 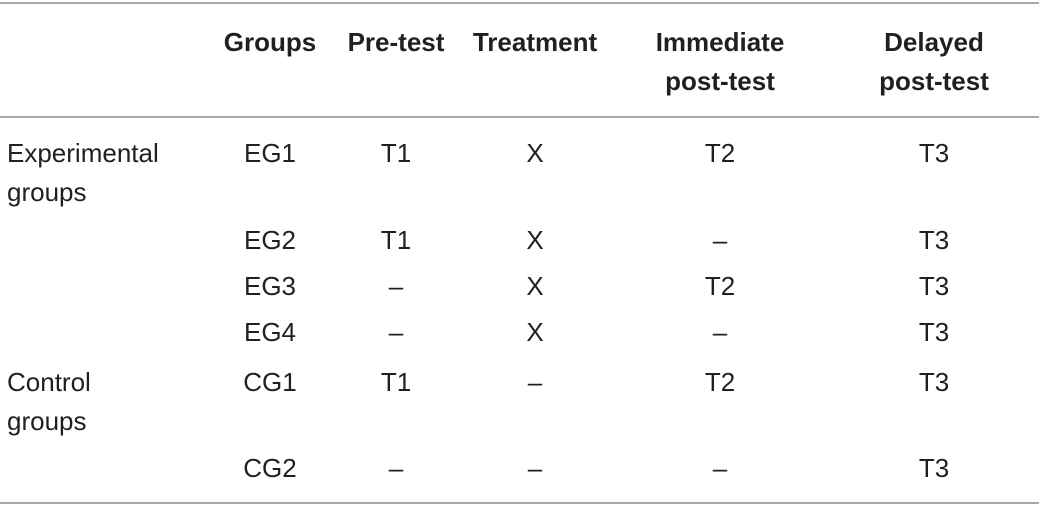 What do you see at coordinates (270, 240) in the screenshot?
I see `cell-group: EG2` at bounding box center [270, 240].